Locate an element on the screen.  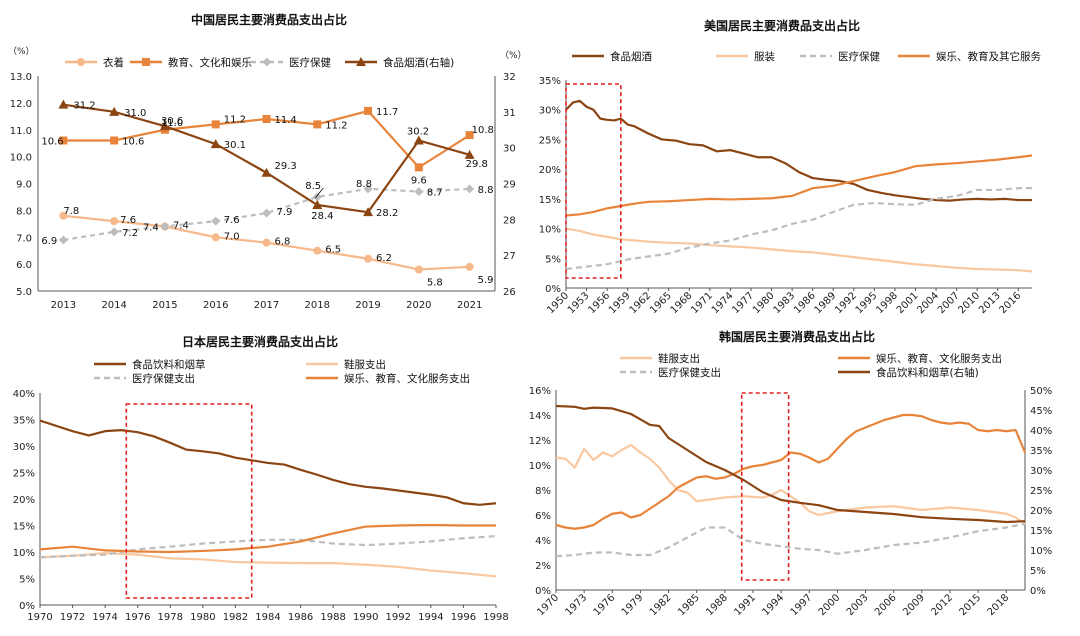
y-tick-label: 0% is located at coordinates (553, 289).